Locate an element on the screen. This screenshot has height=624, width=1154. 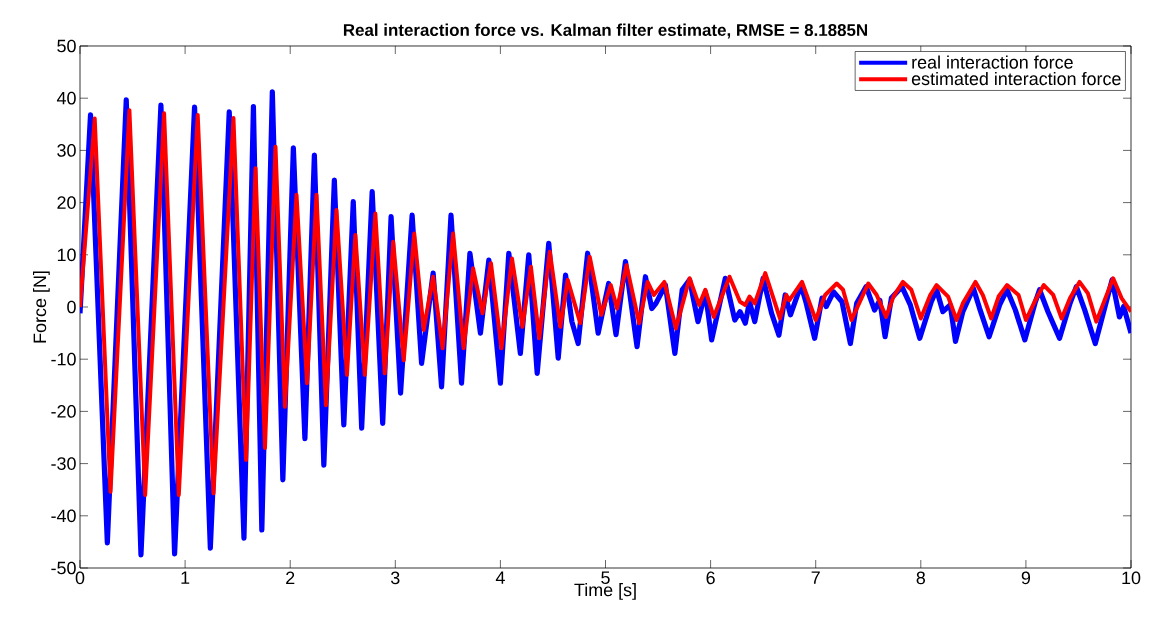
x-axis-title: Time [s] is located at coordinates (605, 591).